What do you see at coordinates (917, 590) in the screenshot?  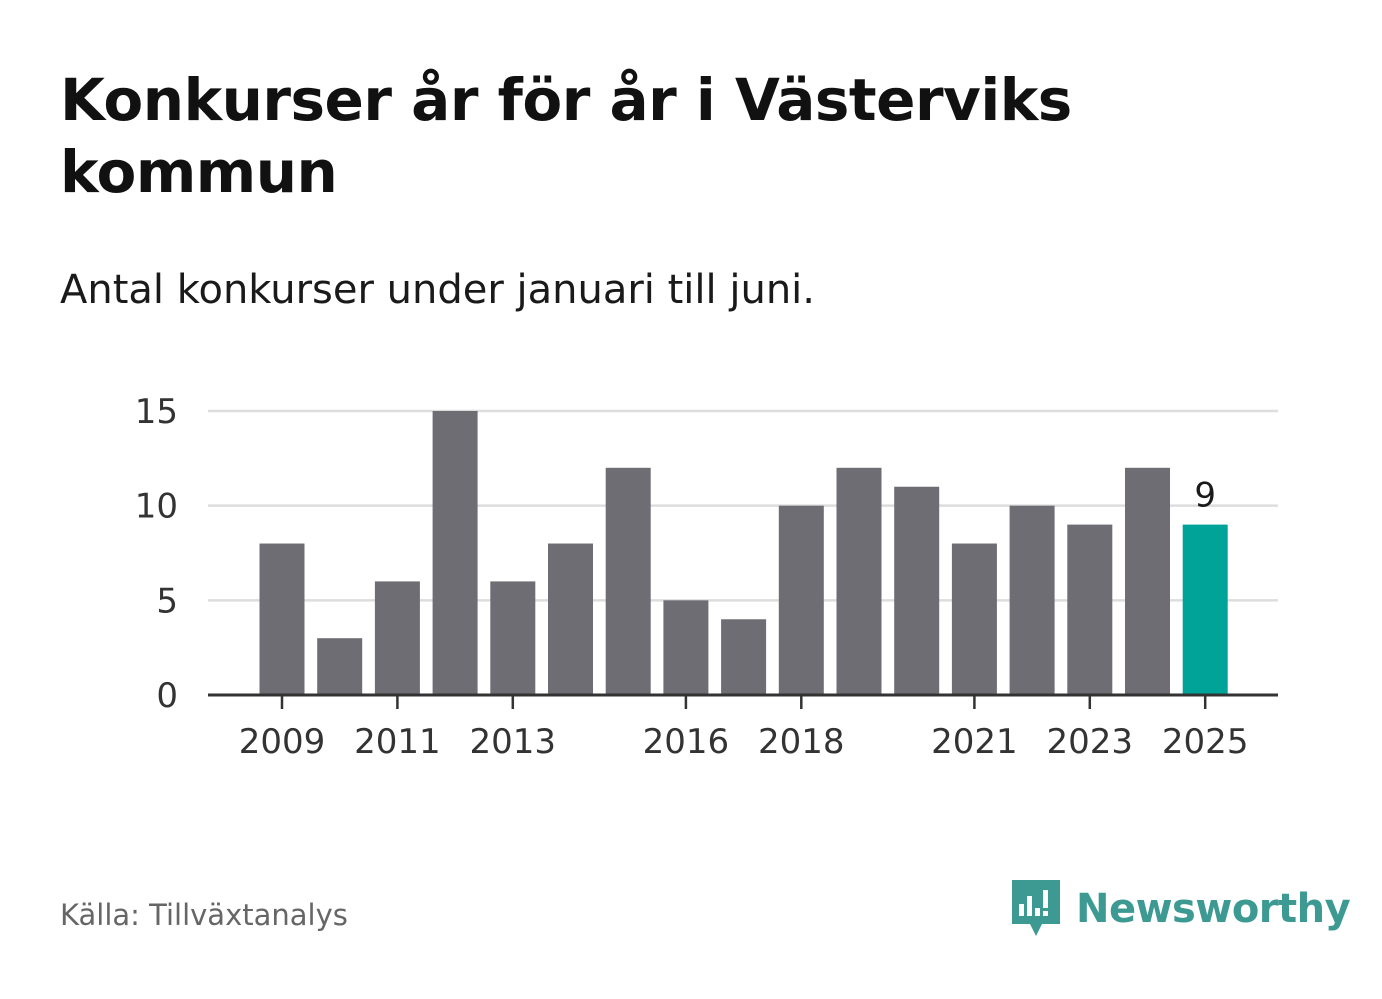 I see `bar-2020` at bounding box center [917, 590].